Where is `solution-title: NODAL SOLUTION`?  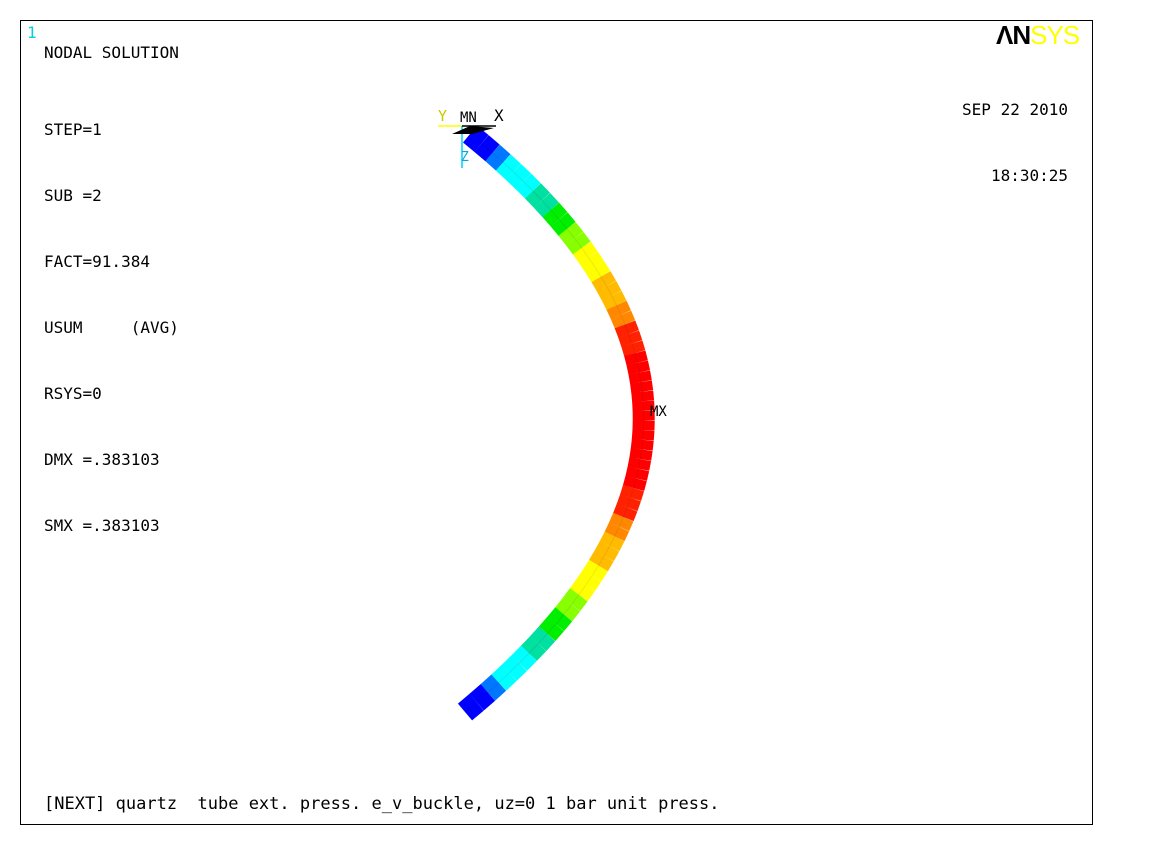
solution-title: NODAL SOLUTION is located at coordinates (111, 52).